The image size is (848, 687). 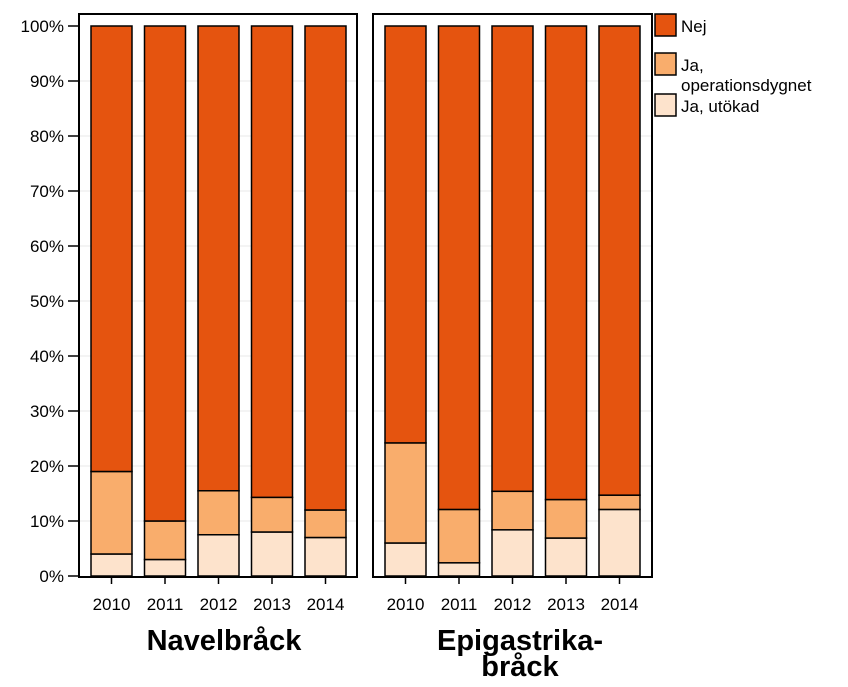 I want to click on legend-label: operationsdygnet, so click(x=746, y=85).